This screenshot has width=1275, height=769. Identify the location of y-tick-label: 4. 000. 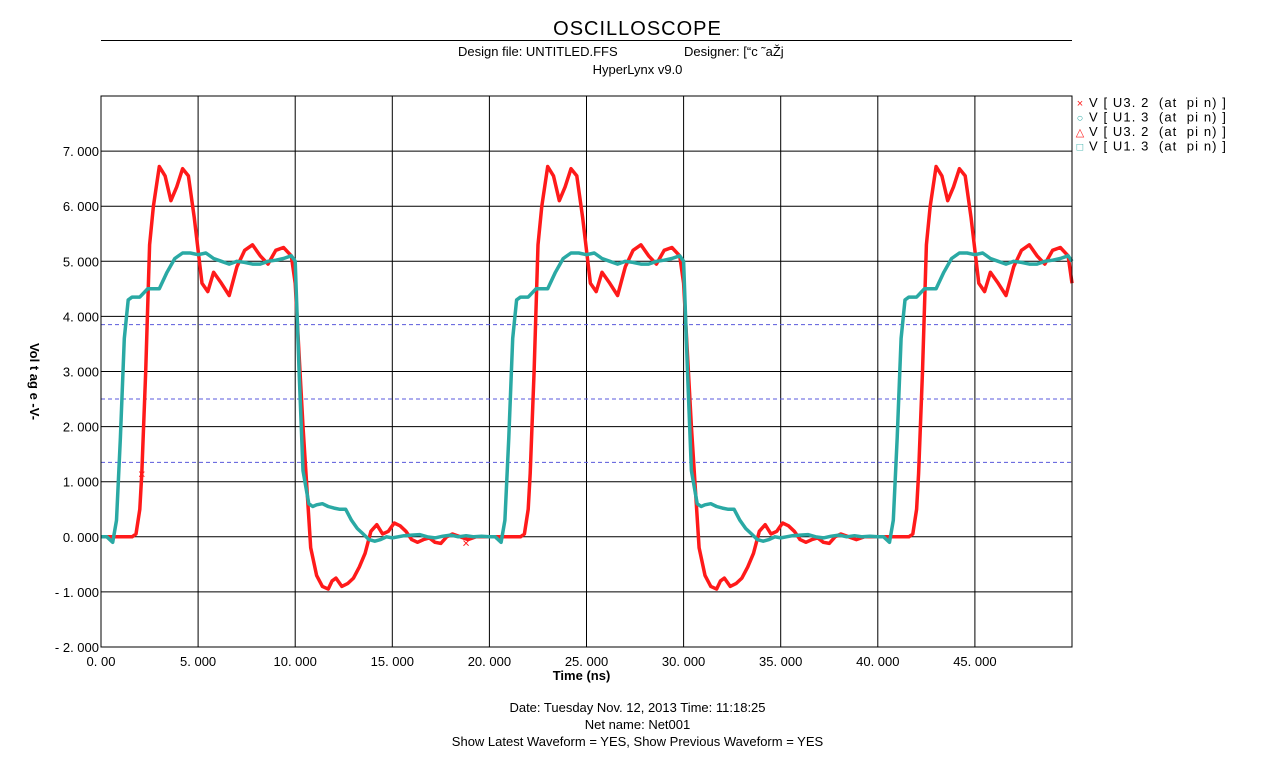
(81, 316).